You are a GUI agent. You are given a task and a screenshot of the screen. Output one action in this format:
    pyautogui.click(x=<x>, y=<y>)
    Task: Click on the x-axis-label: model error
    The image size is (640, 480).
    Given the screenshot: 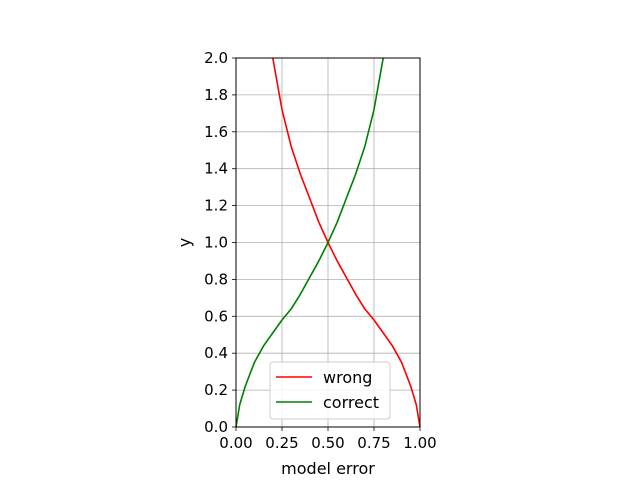 What is the action you would take?
    pyautogui.click(x=328, y=468)
    